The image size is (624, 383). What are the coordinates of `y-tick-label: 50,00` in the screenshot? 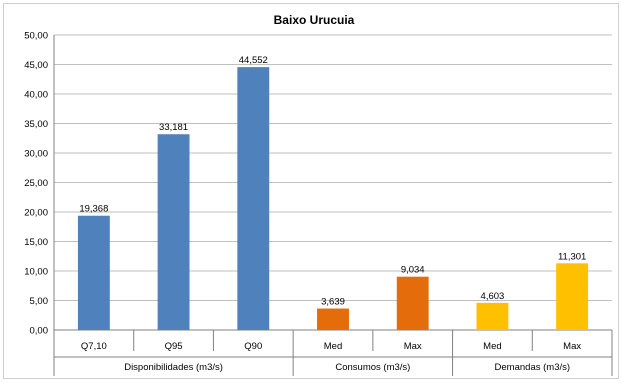 It's located at (36, 36).